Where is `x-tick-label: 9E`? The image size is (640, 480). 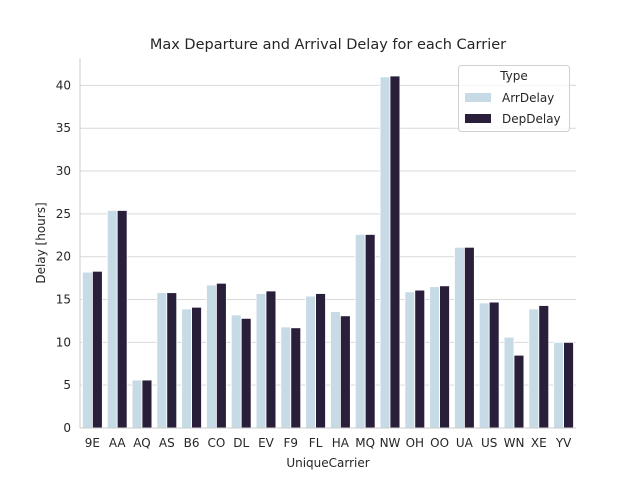 x-tick-label: 9E is located at coordinates (92, 443).